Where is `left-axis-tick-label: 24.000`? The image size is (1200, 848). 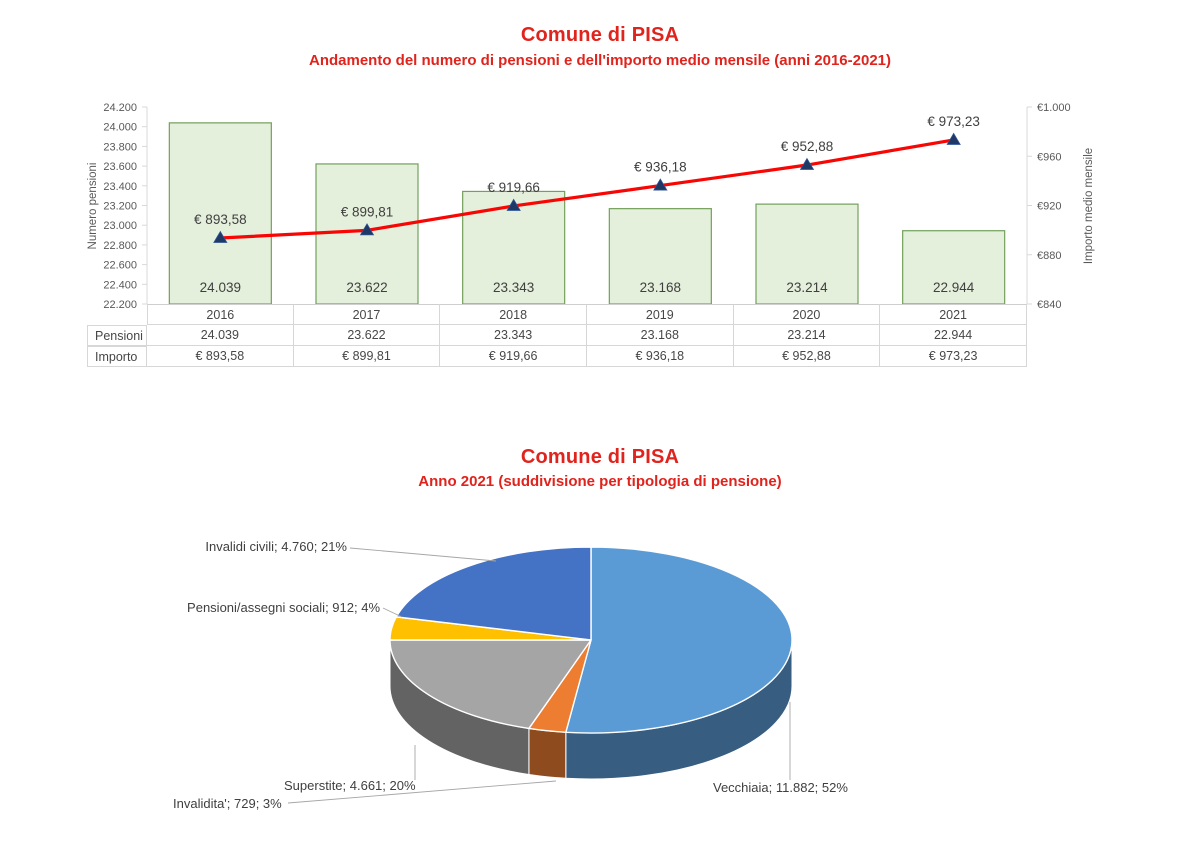
left-axis-tick-label: 24.000 is located at coordinates (120, 128).